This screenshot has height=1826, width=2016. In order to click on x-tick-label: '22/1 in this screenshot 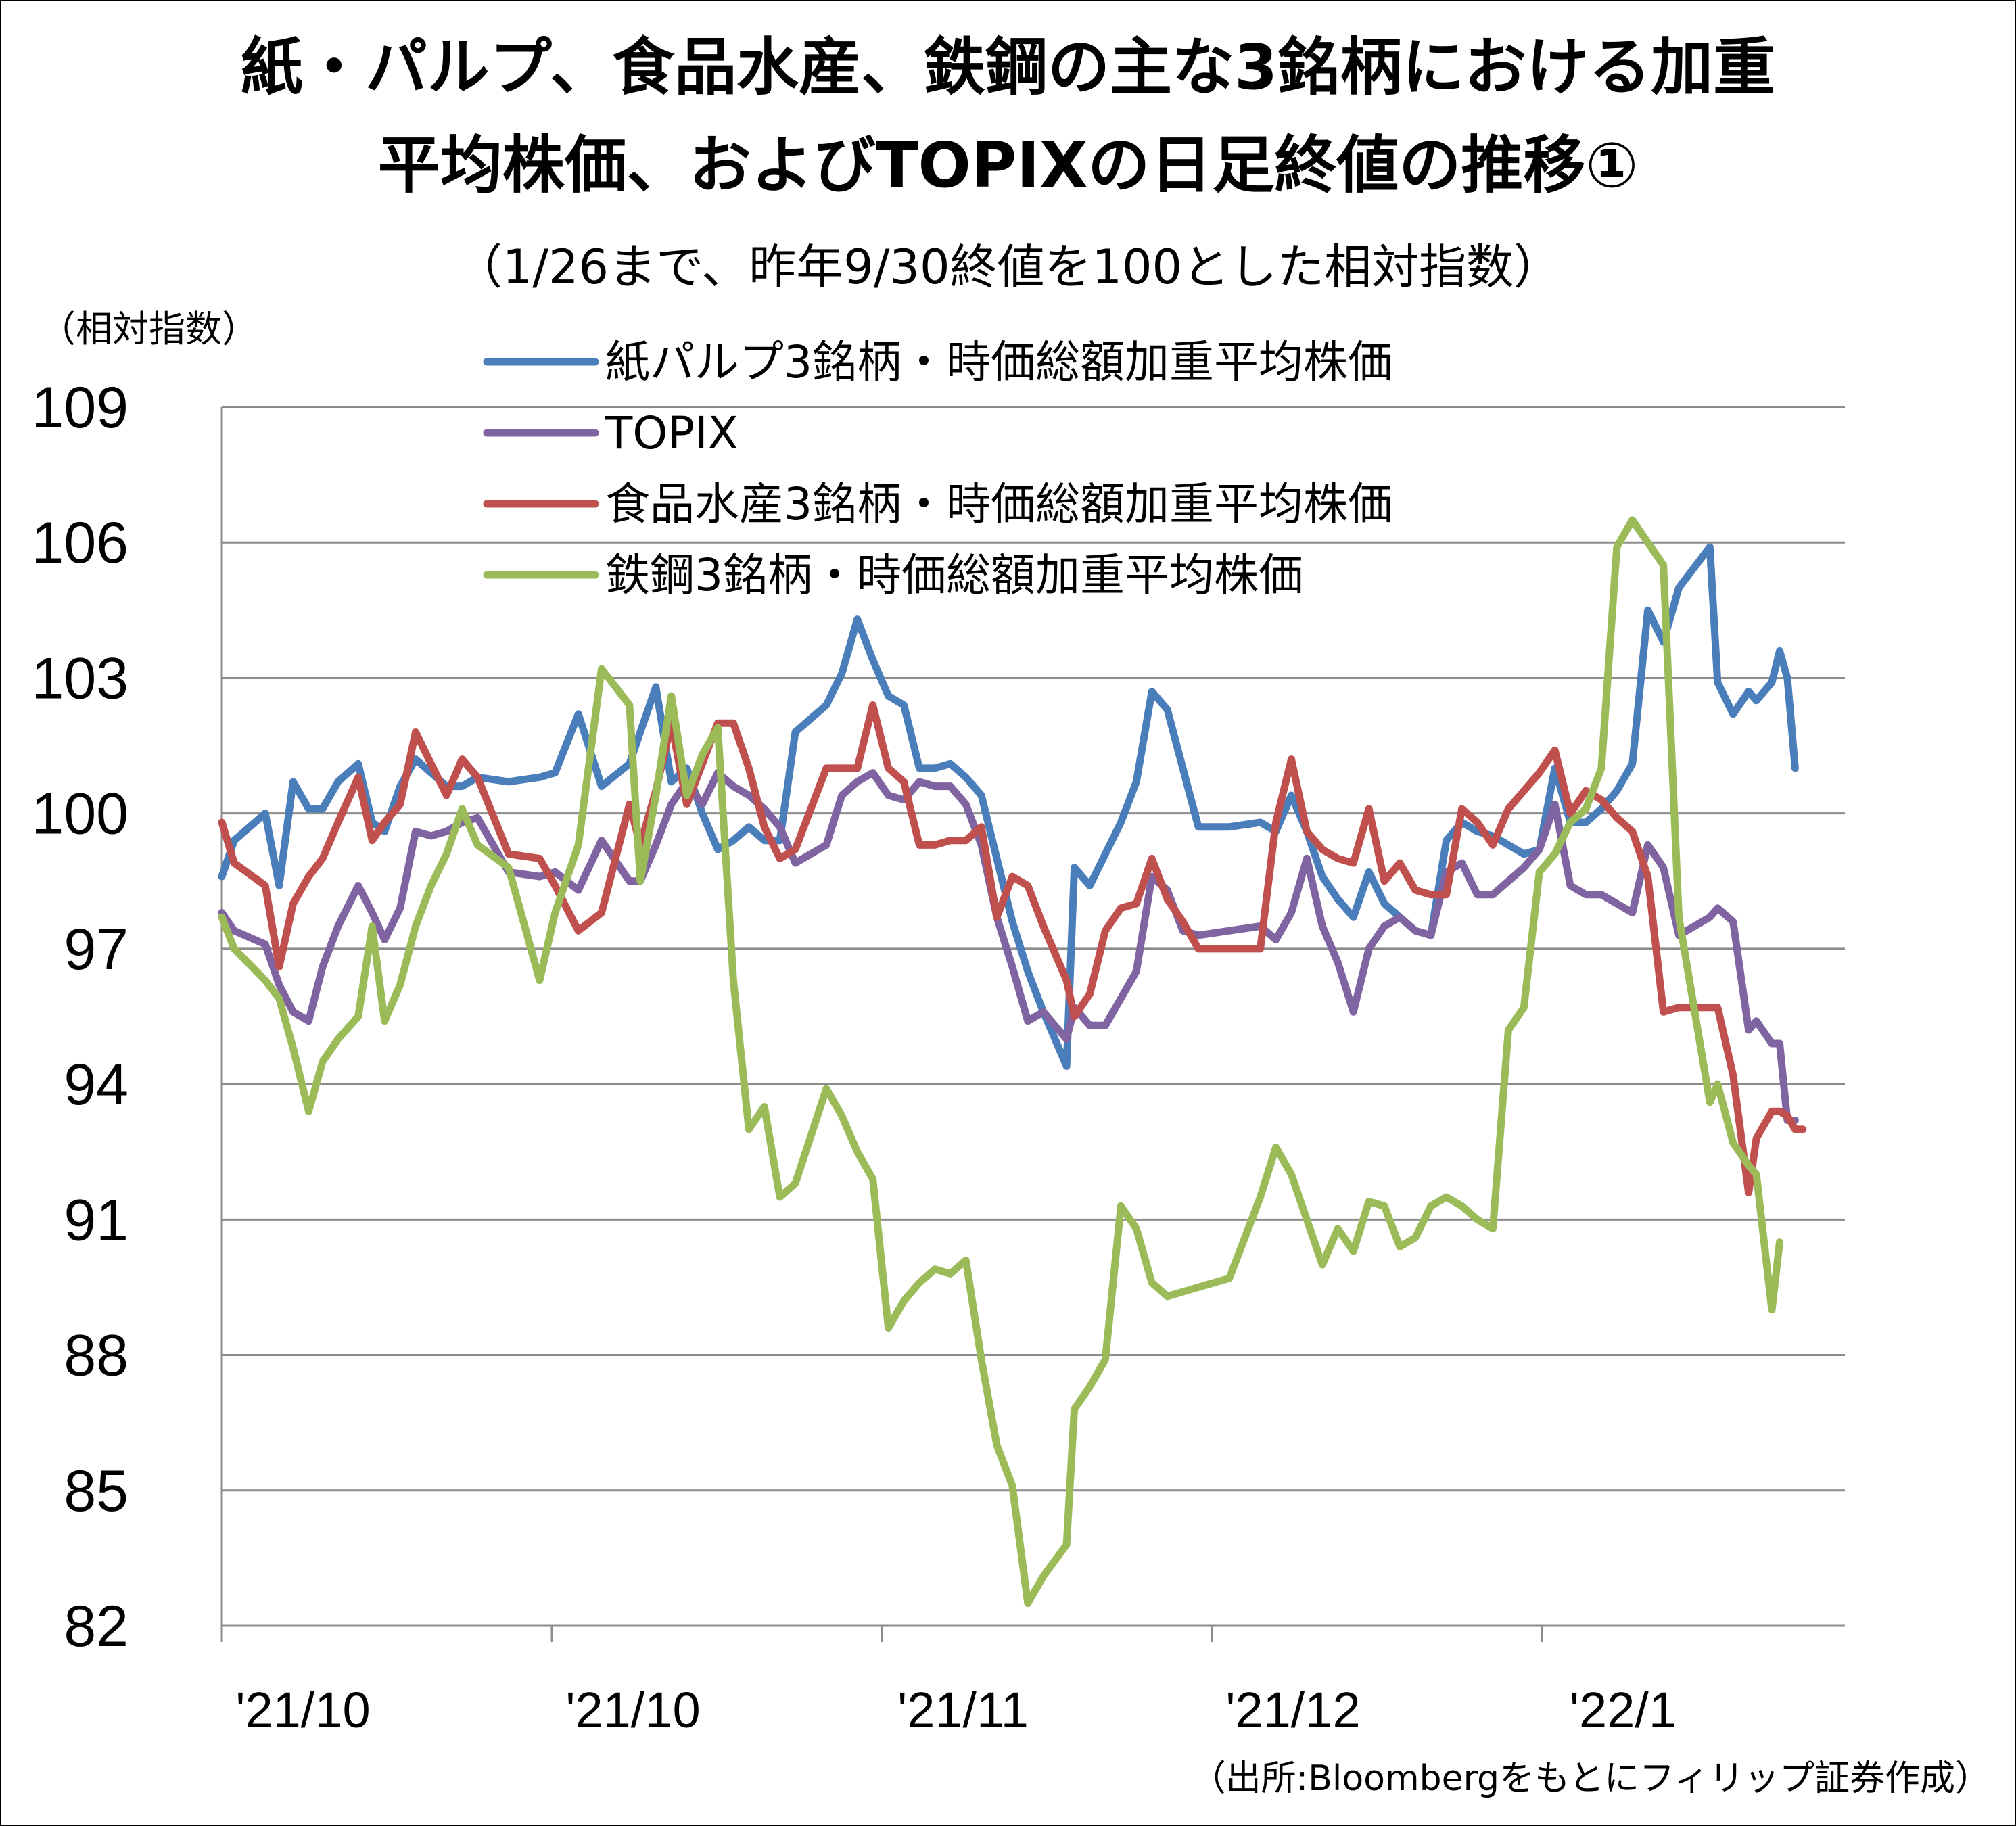, I will do `click(1623, 1710)`.